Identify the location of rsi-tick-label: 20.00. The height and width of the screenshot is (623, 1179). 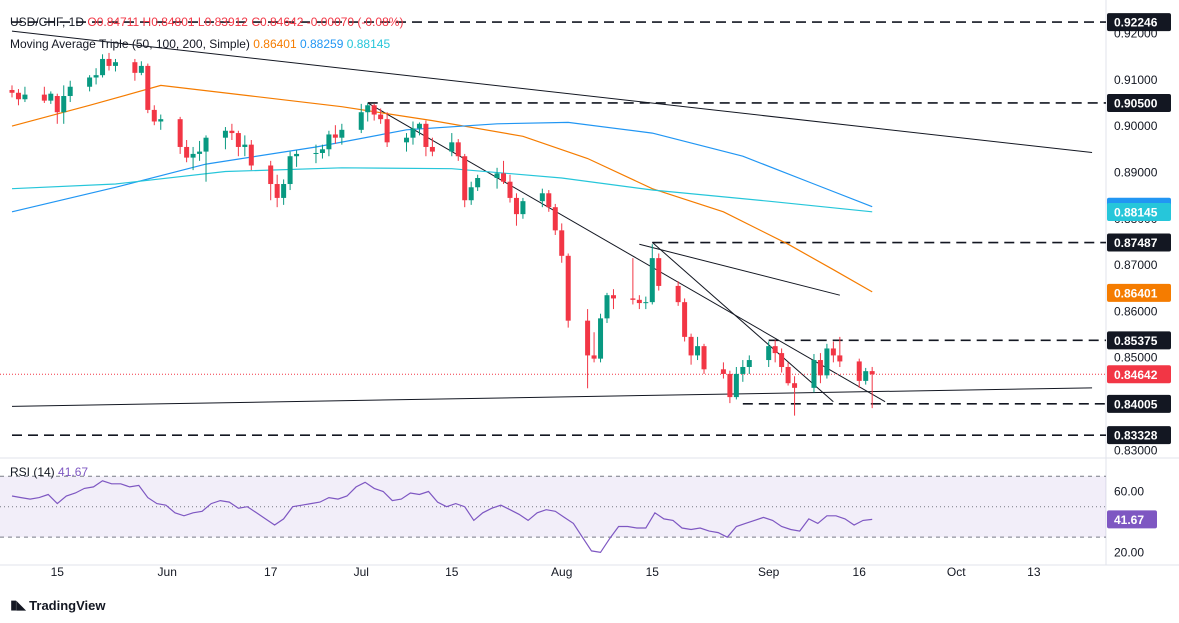
(1129, 552).